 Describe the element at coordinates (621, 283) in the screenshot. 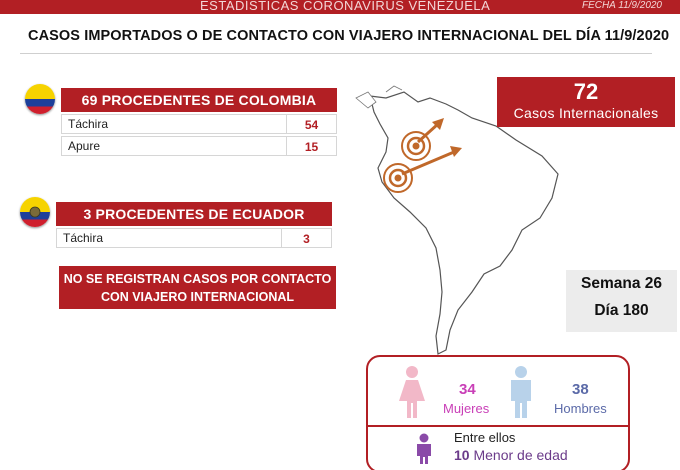

I see `week-label: Semana 26` at that location.